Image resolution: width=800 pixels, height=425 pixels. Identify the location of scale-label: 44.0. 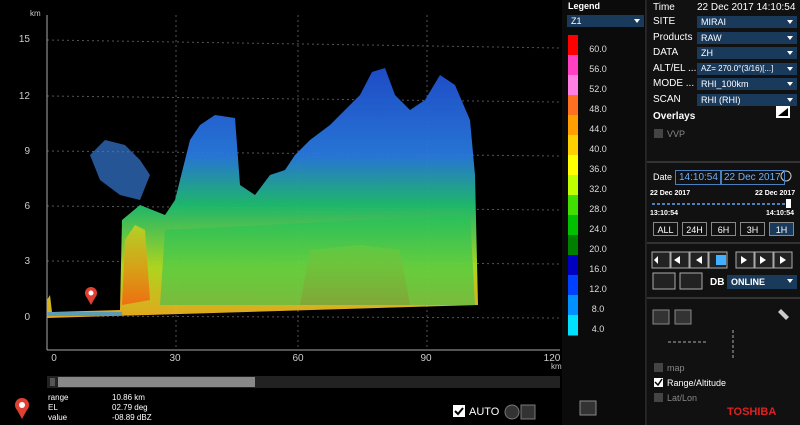
(598, 129).